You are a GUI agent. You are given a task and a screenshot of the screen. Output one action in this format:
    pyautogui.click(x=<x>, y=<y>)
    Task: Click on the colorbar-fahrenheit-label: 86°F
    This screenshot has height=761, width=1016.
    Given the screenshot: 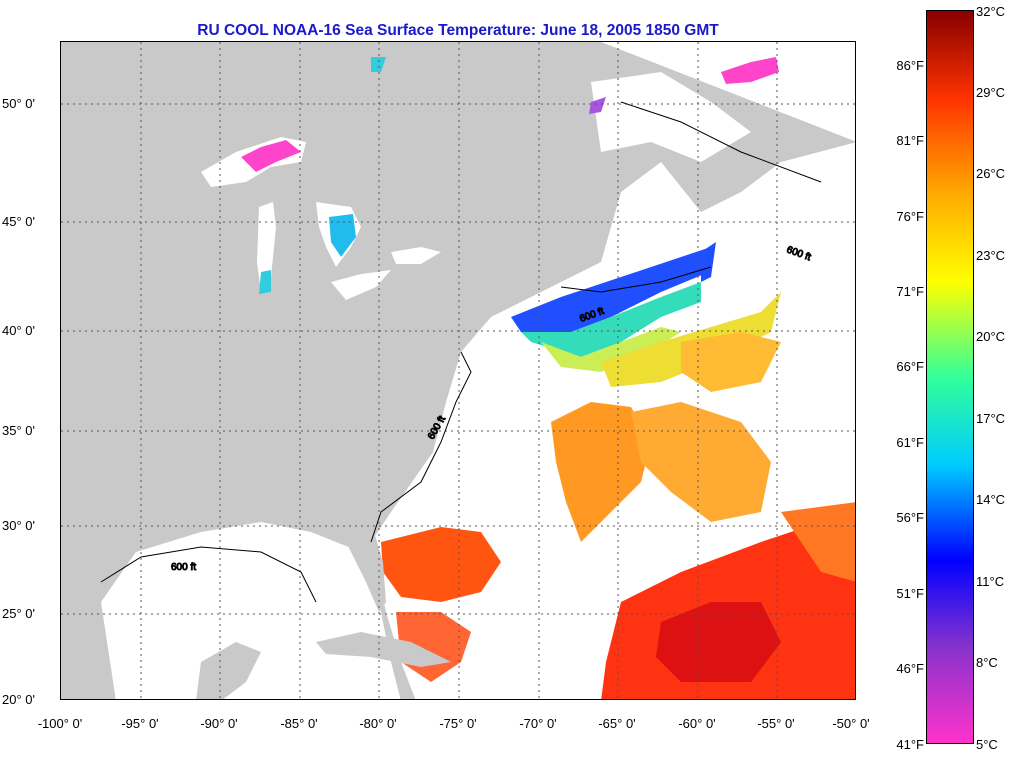 What is the action you would take?
    pyautogui.click(x=910, y=65)
    